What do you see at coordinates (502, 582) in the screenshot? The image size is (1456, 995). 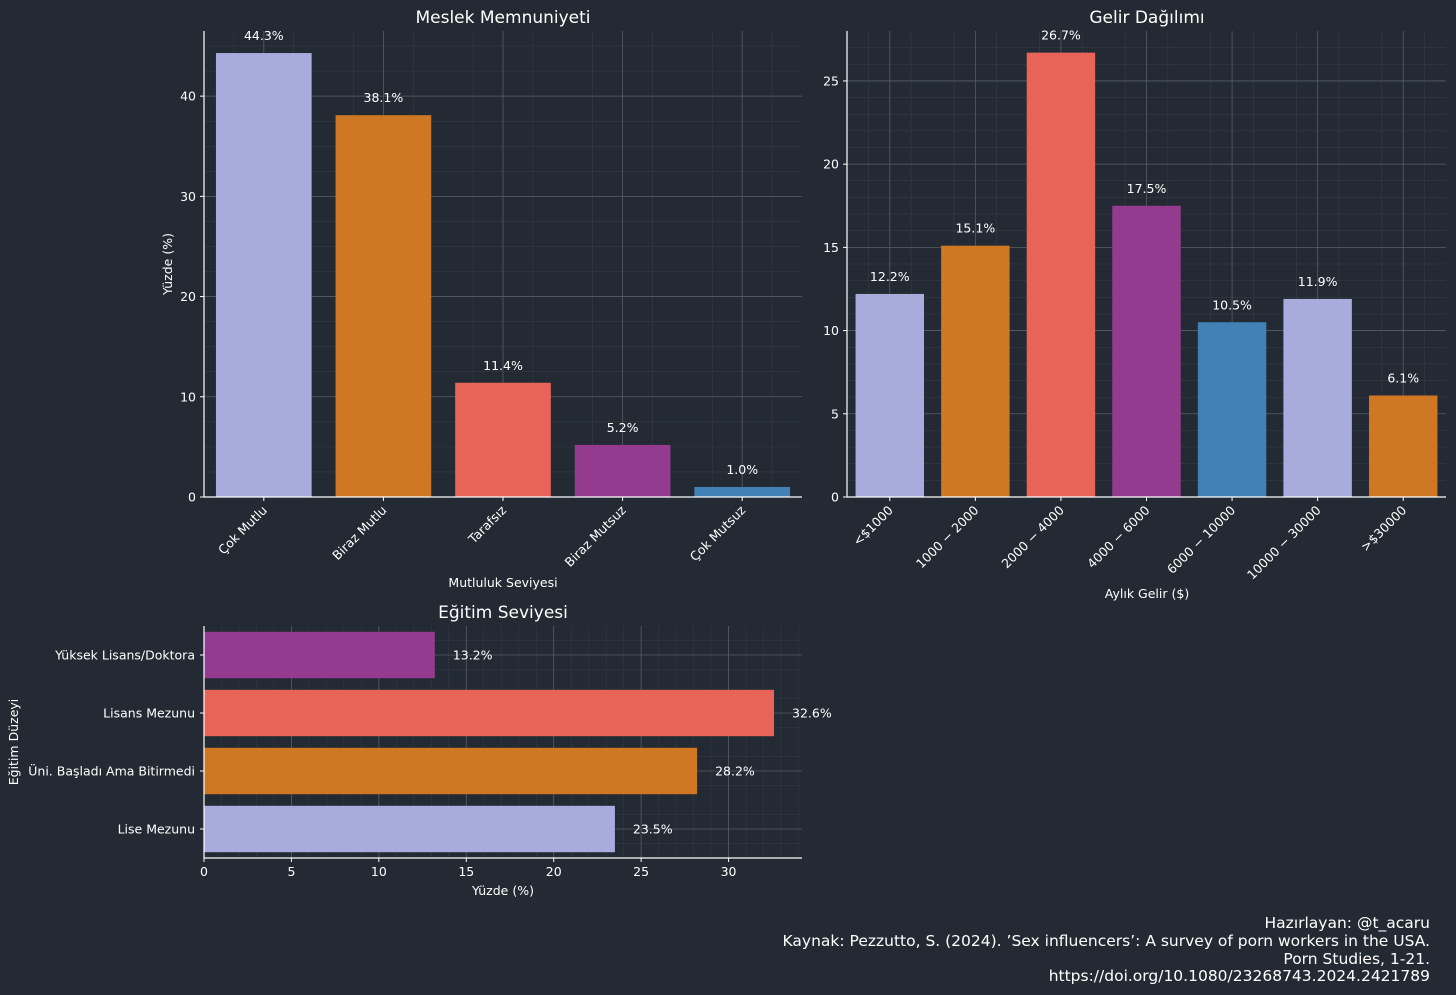 I see `x-axis-label: Mutluluk Seviyesi` at bounding box center [502, 582].